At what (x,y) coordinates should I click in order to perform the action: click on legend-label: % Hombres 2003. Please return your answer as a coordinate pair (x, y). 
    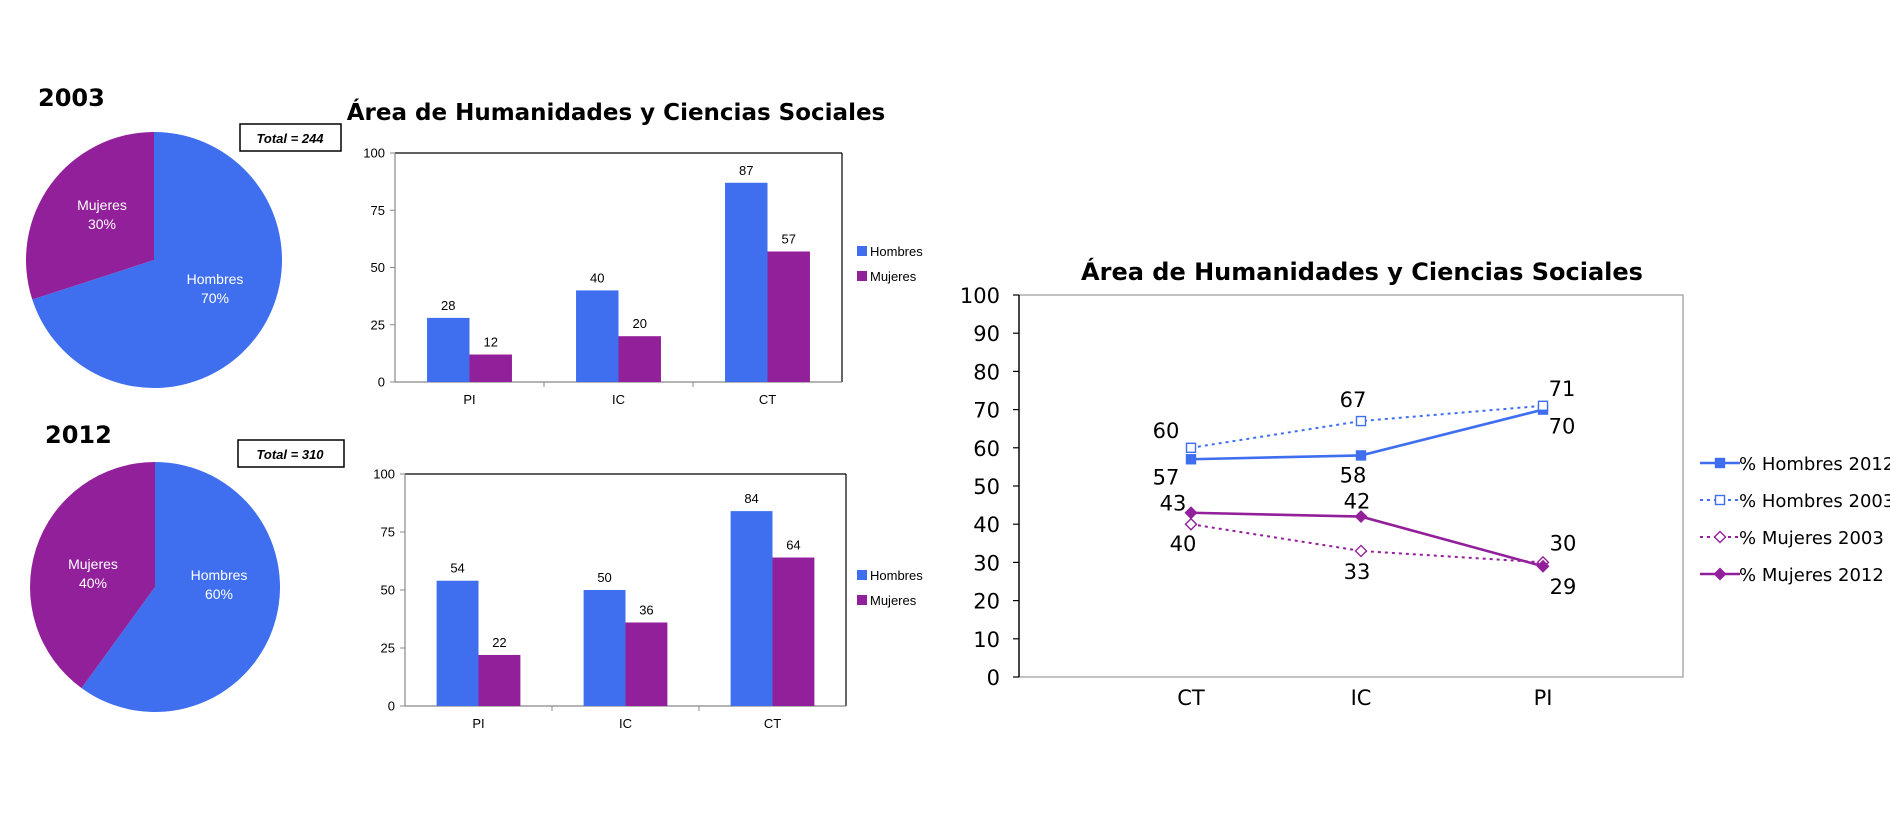
    Looking at the image, I should click on (1814, 501).